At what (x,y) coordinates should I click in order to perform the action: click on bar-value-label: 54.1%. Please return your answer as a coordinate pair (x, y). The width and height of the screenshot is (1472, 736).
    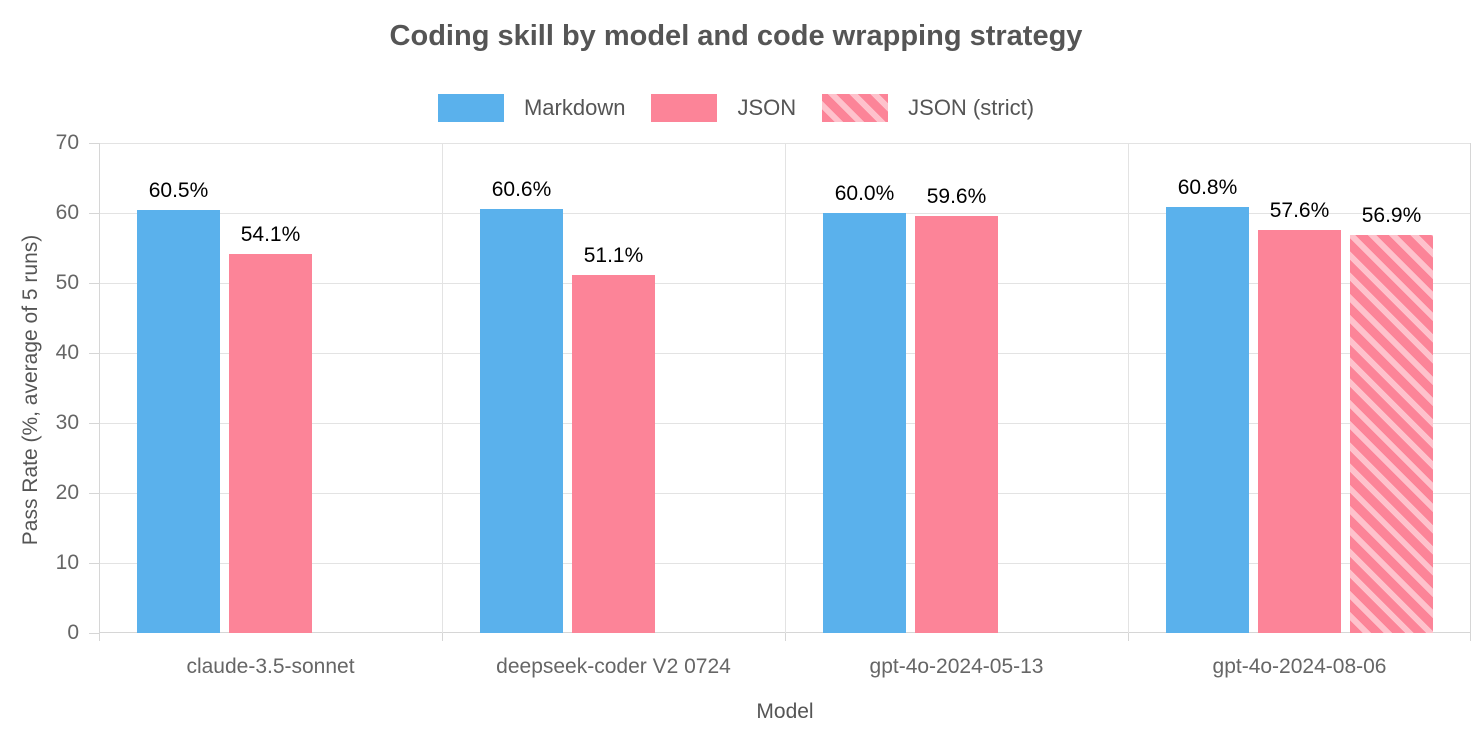
    Looking at the image, I should click on (270, 235).